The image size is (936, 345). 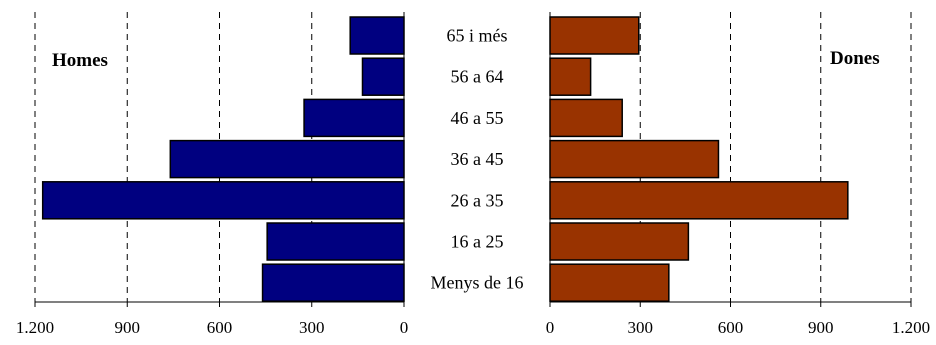 I want to click on category-label-5: 16 a 25, so click(x=477, y=242).